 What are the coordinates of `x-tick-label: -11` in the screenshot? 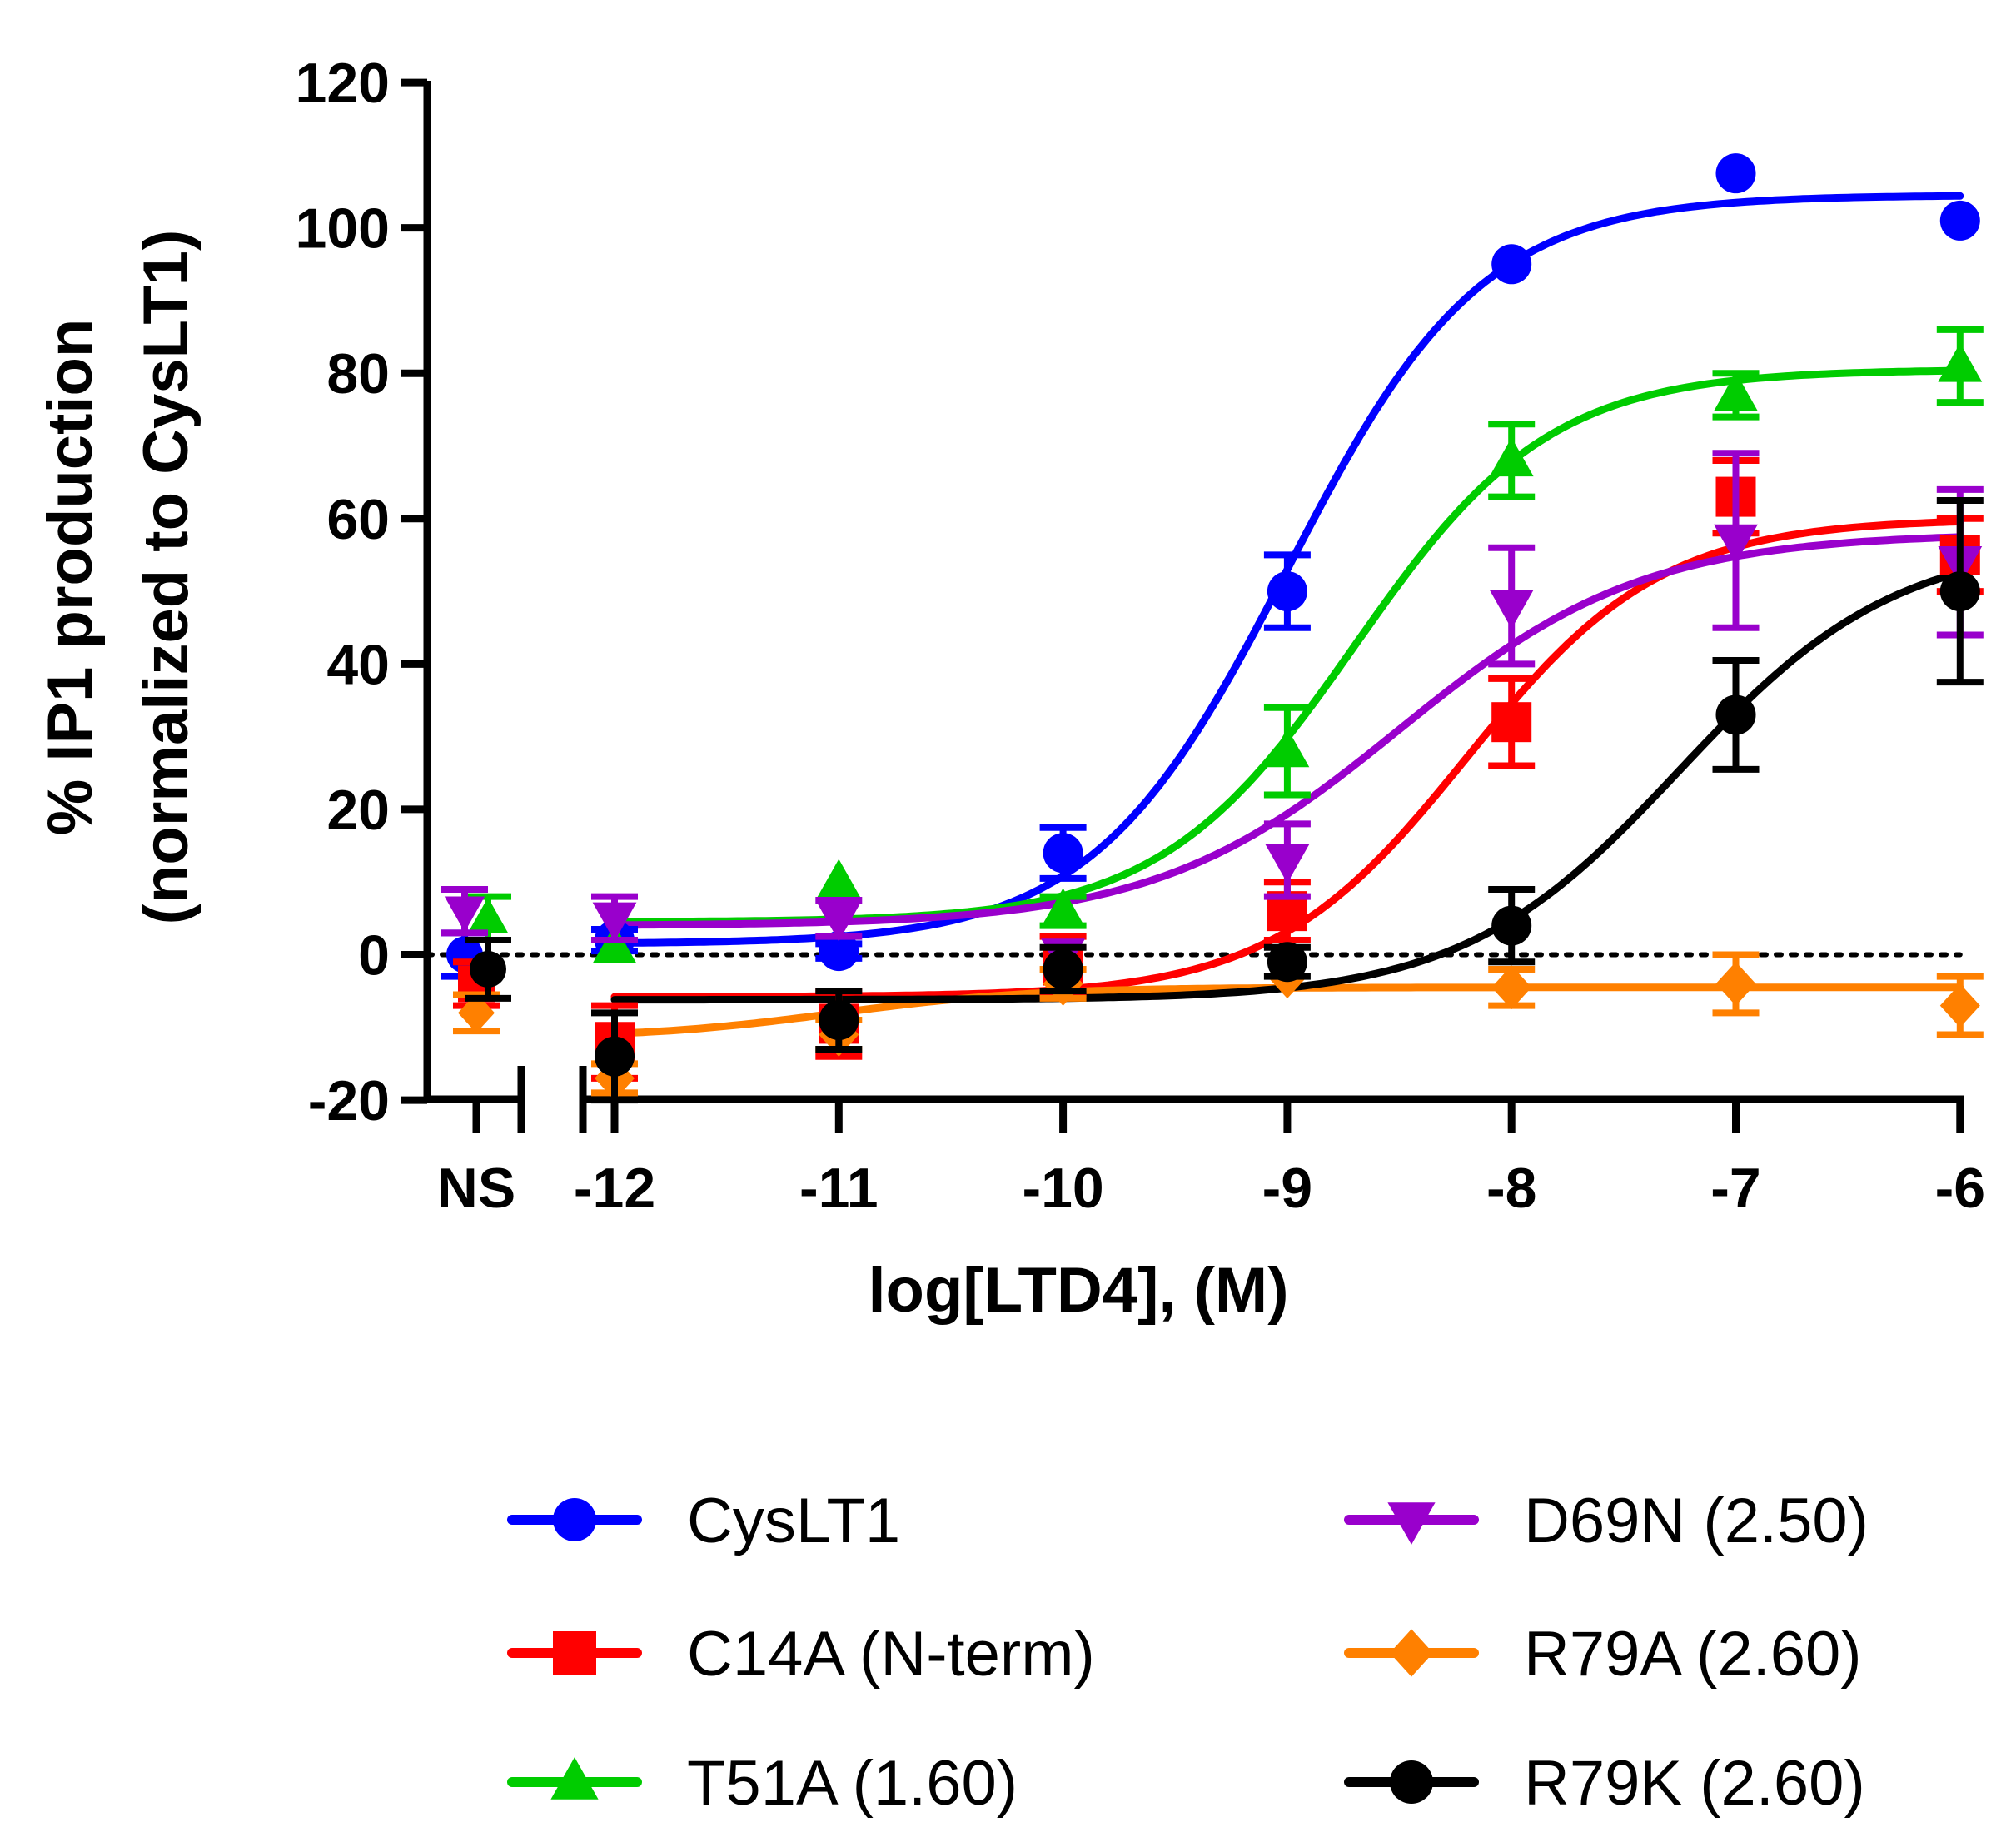 It's located at (839, 1188).